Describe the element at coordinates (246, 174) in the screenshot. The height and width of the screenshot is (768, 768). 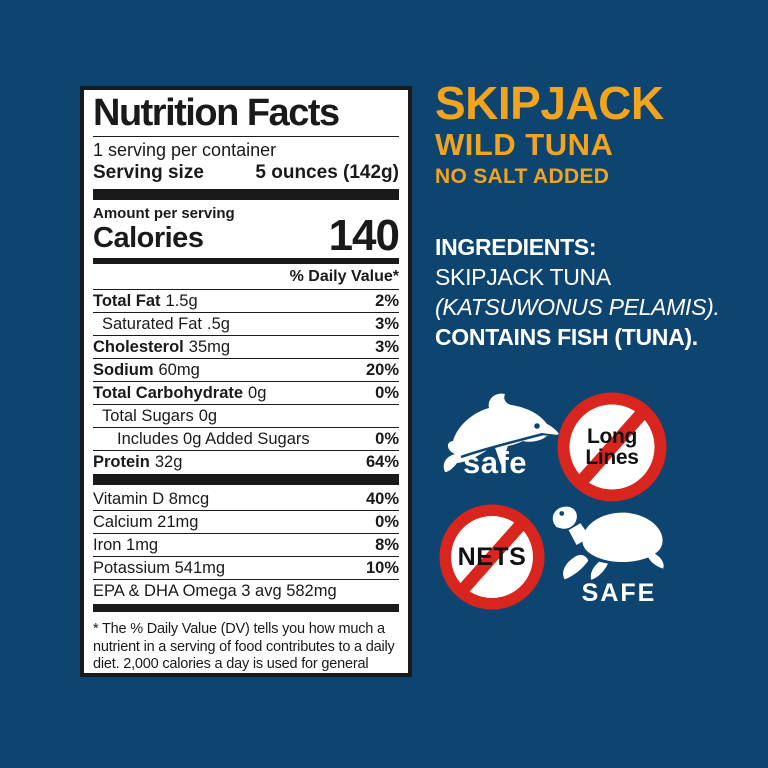
I see `serving-size-row: Serving size 5 ounces (142g)` at that location.